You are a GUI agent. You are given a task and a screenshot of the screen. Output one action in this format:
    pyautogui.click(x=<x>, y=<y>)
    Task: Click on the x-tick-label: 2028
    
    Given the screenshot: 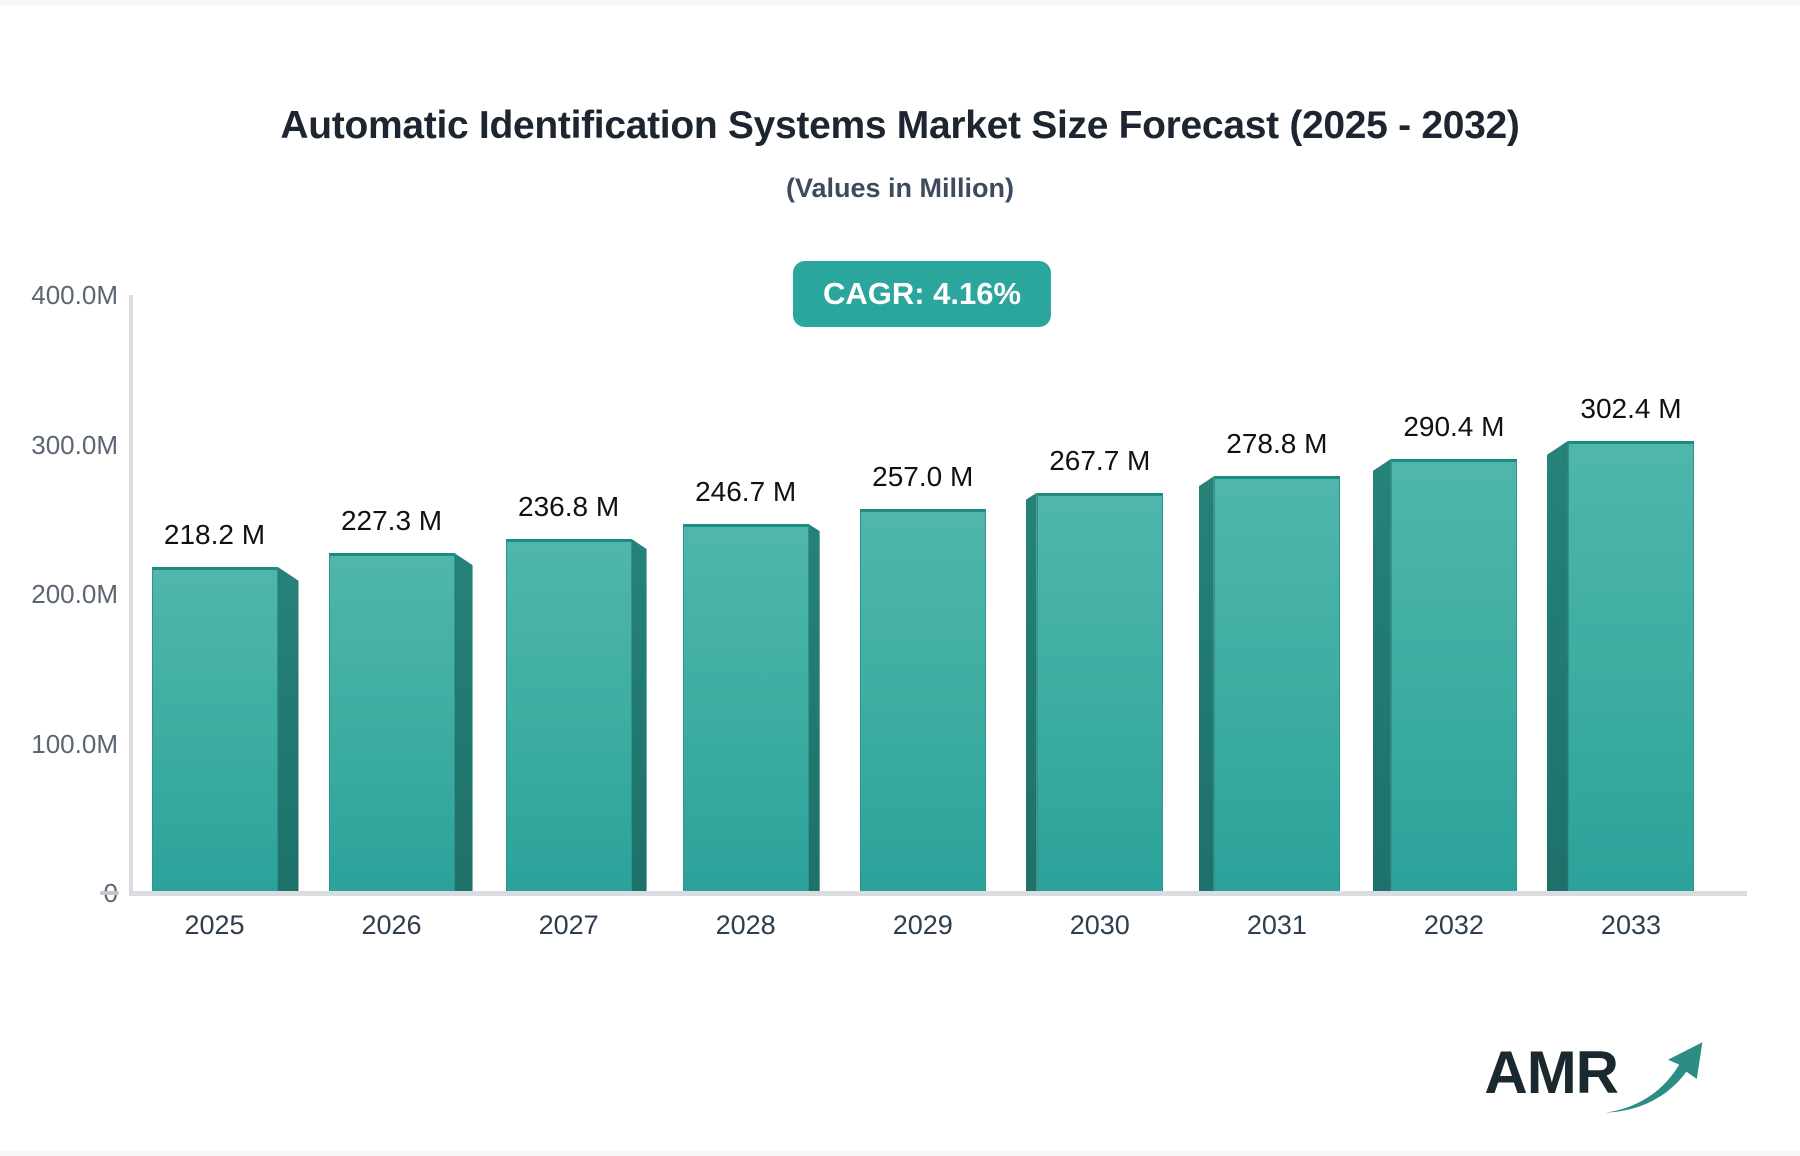 What is the action you would take?
    pyautogui.click(x=745, y=925)
    